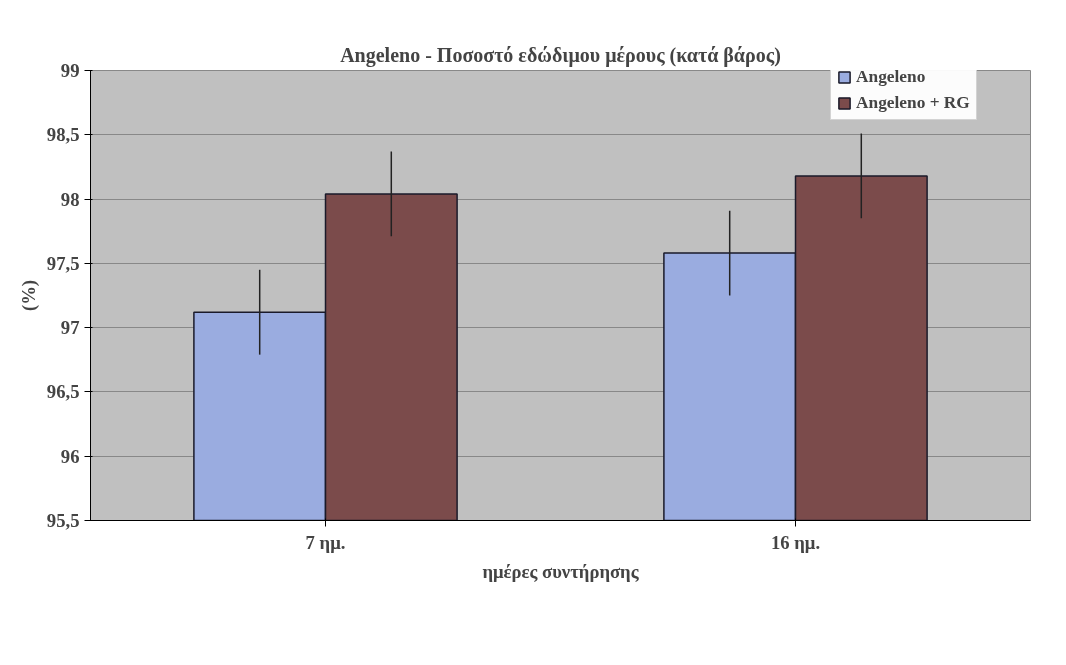  What do you see at coordinates (28, 295) in the screenshot?
I see `y-axis-title: (%)` at bounding box center [28, 295].